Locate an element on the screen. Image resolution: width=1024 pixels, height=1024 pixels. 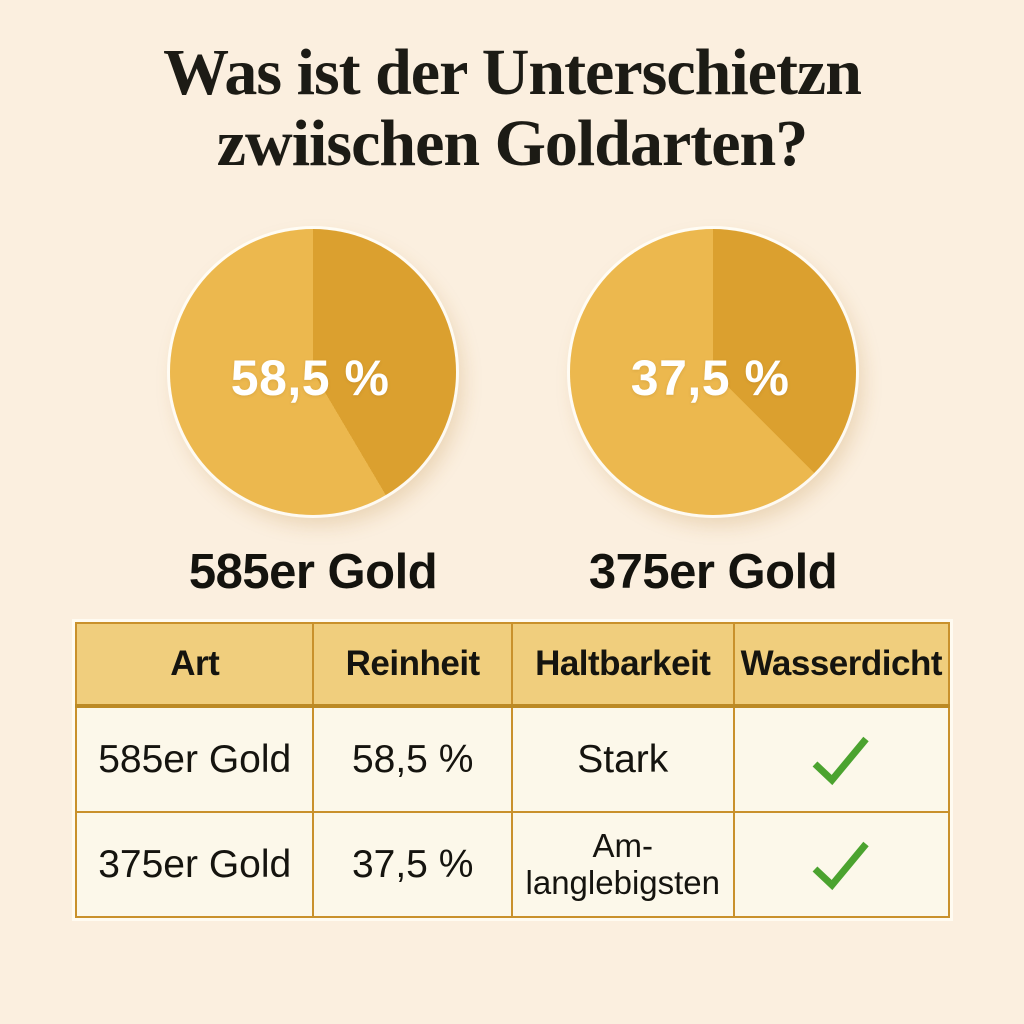
col-header-art: Art is located at coordinates (194, 665).